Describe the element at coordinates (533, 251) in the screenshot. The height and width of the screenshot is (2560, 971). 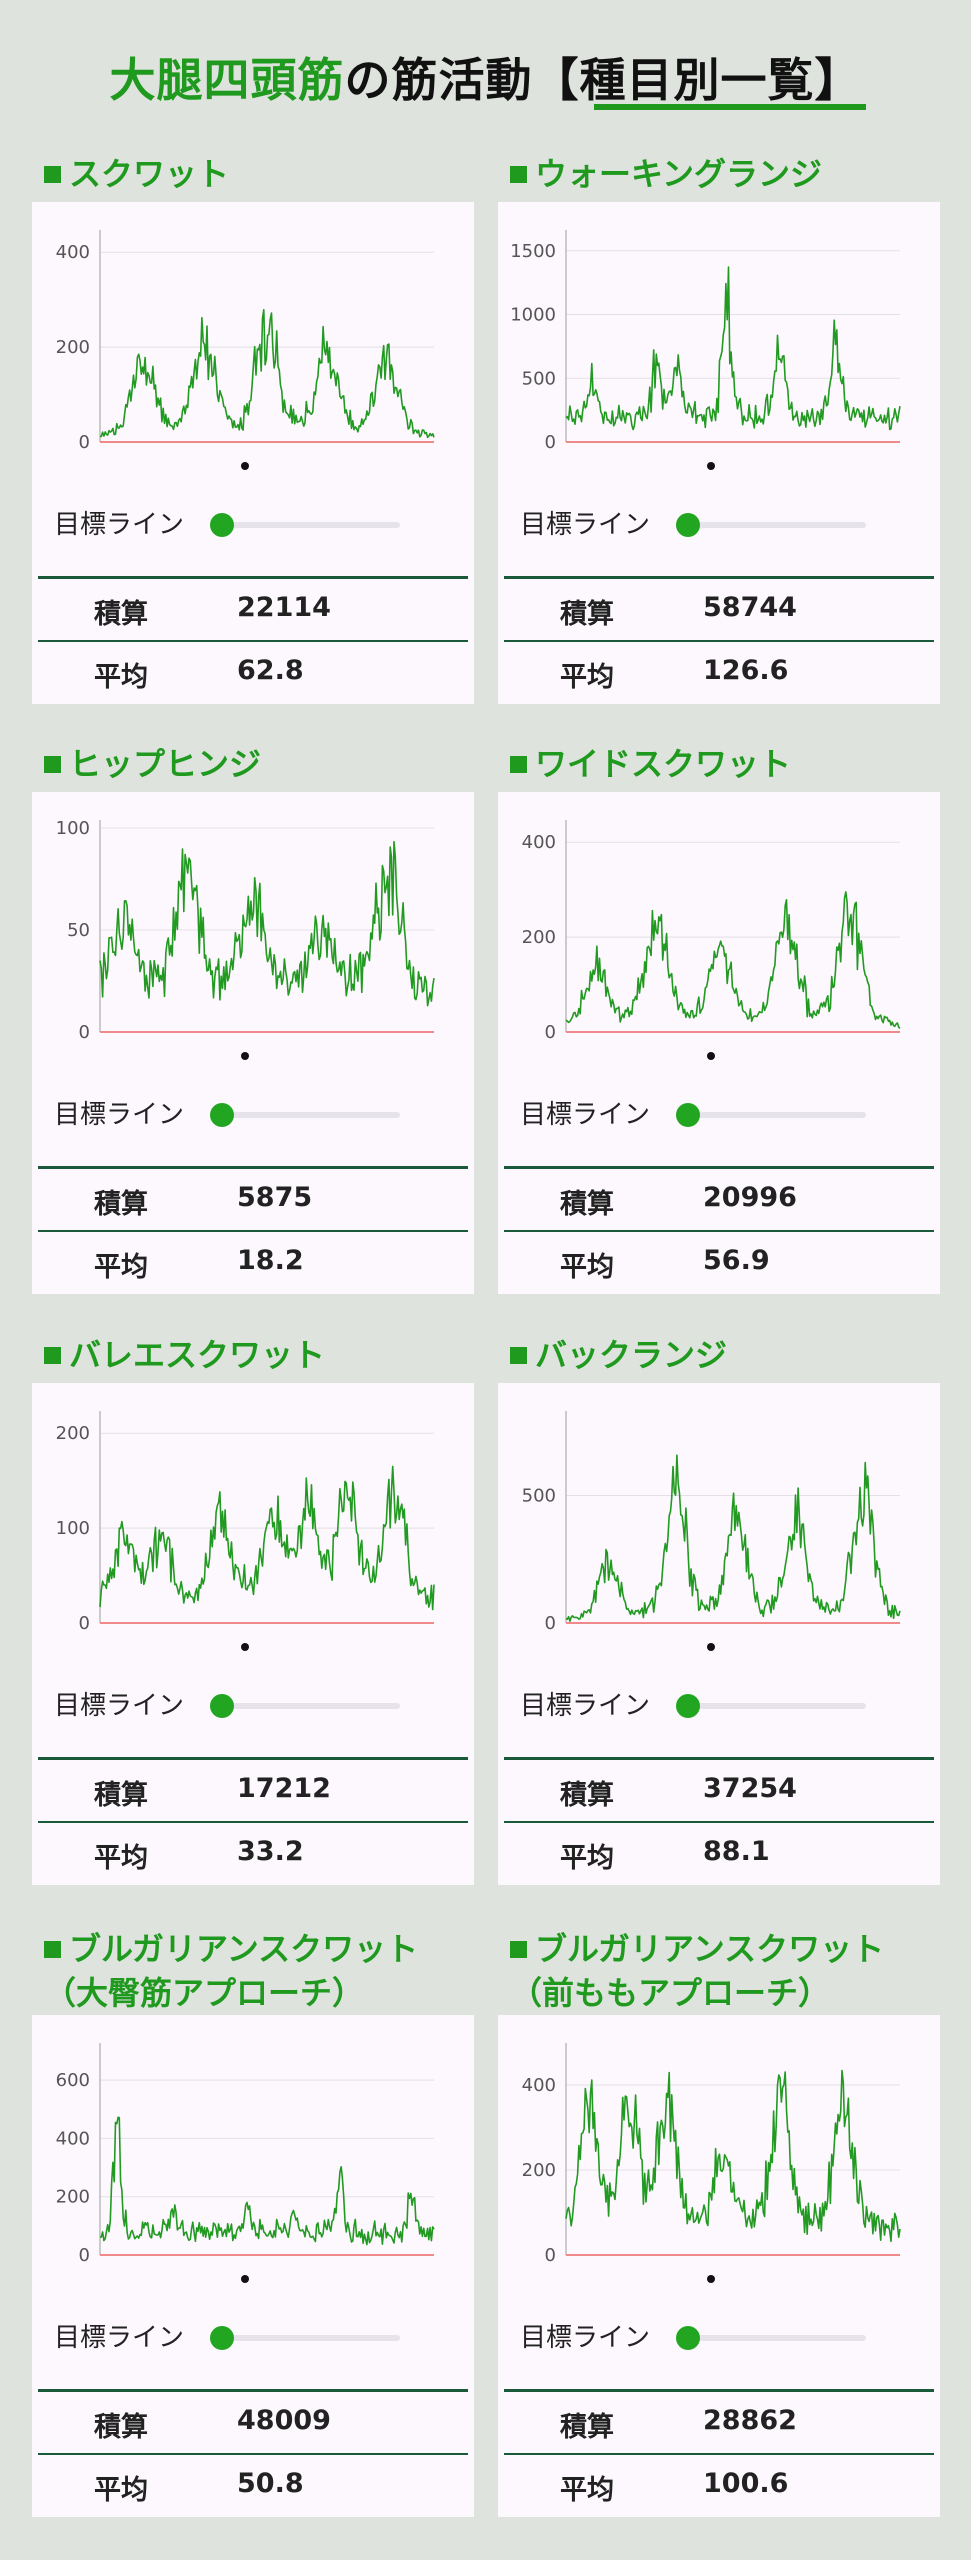
I see `y-tick-label: 1500` at that location.